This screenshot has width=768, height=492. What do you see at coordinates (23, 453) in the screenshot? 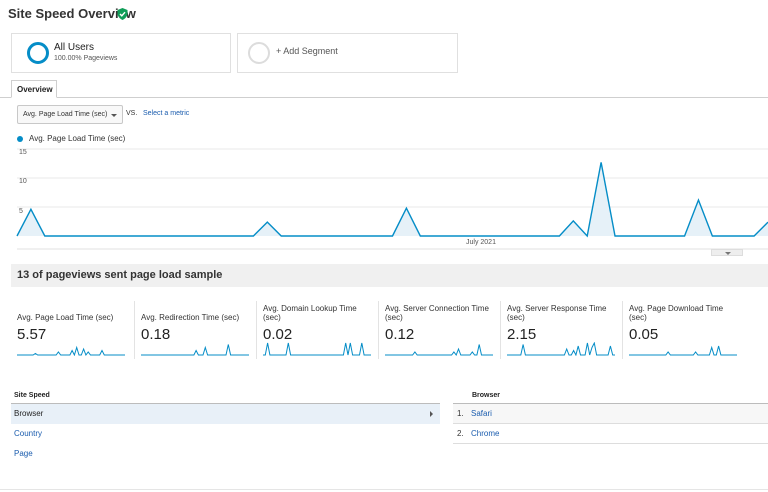
I see `dimension-label: Page` at bounding box center [23, 453].